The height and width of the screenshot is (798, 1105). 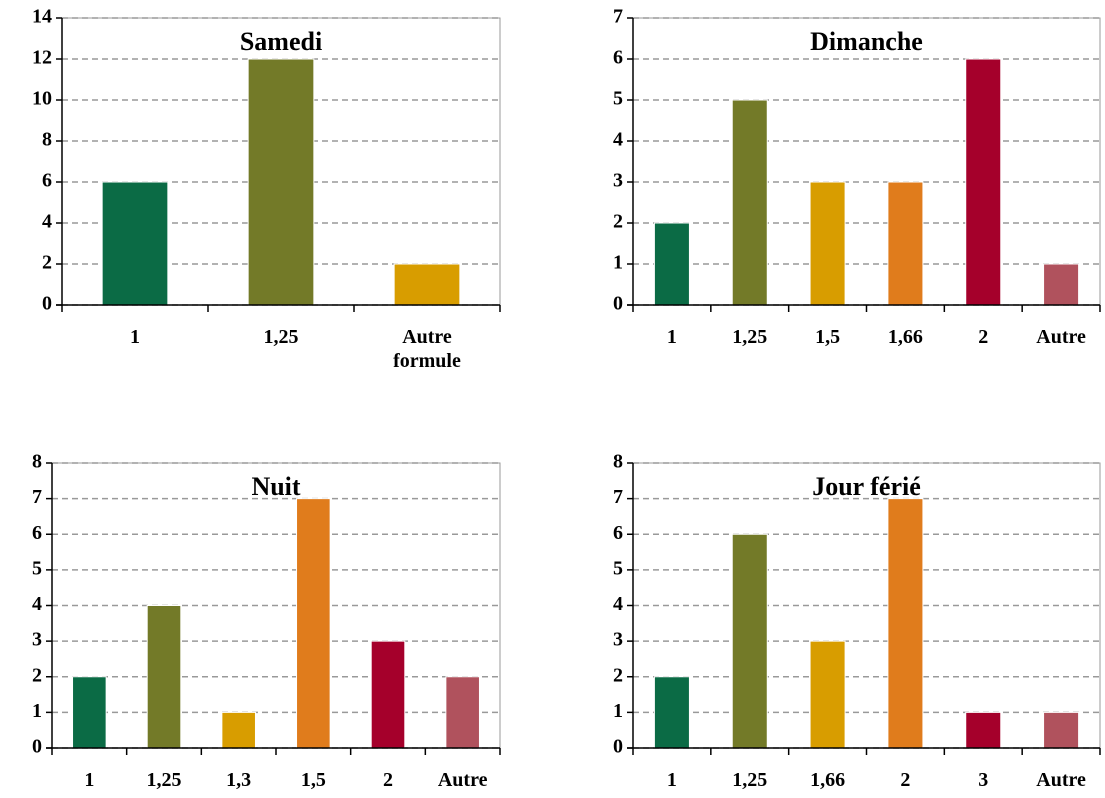 What do you see at coordinates (281, 41) in the screenshot?
I see `chart-title: Samedi` at bounding box center [281, 41].